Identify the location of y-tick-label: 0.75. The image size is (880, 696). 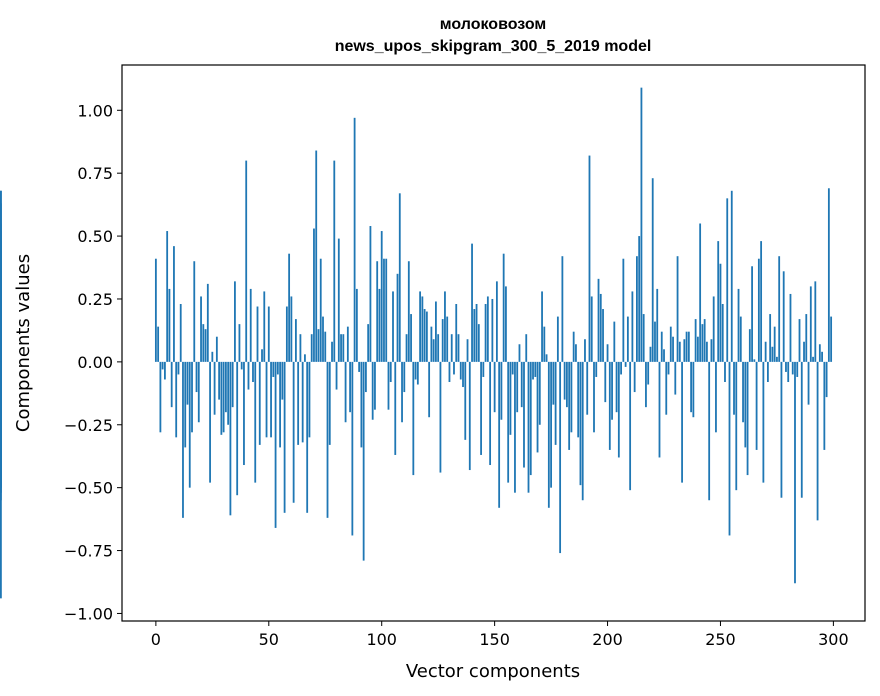
(95, 173).